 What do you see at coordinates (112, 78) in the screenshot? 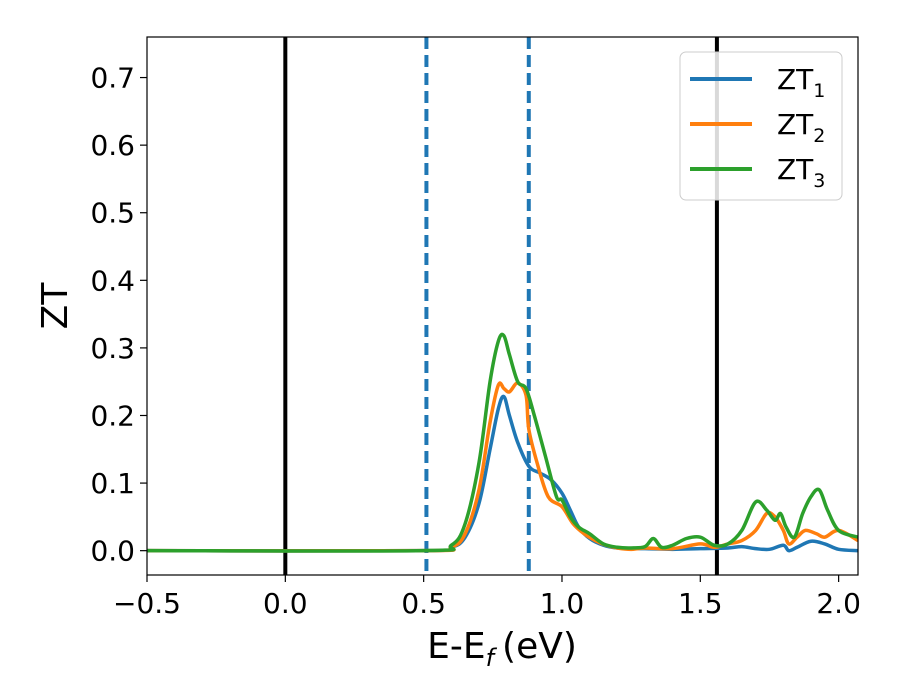
I see `y-tick-label: 0.7` at bounding box center [112, 78].